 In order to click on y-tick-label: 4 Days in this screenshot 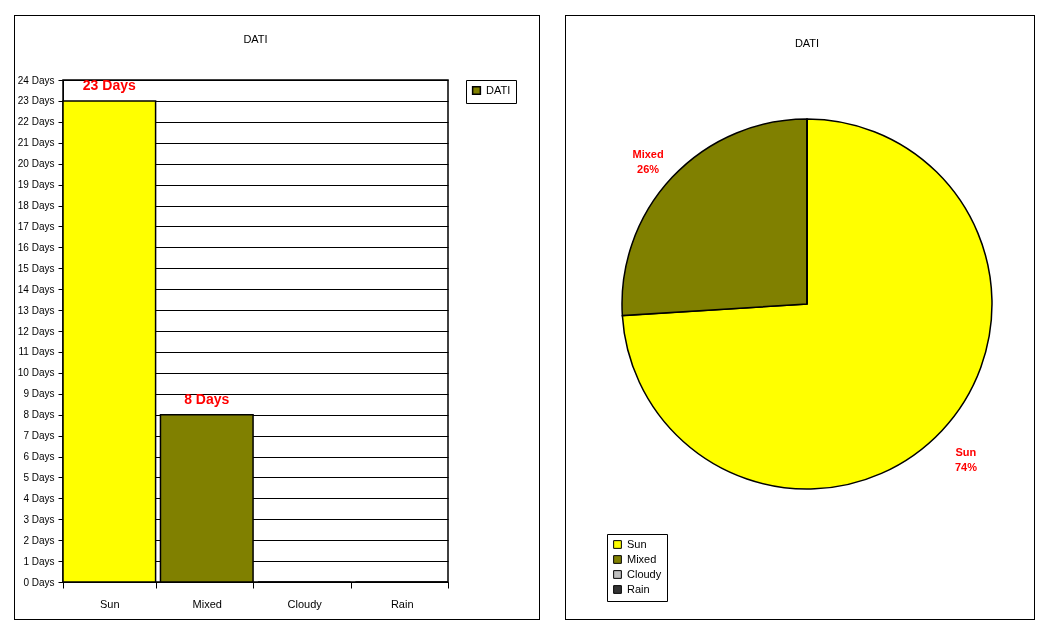, I will do `click(39, 498)`.